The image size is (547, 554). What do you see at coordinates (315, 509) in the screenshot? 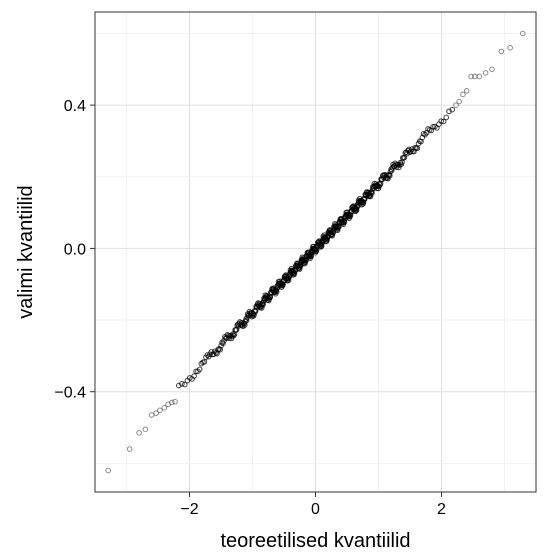
I see `x-tick-label: 0` at bounding box center [315, 509].